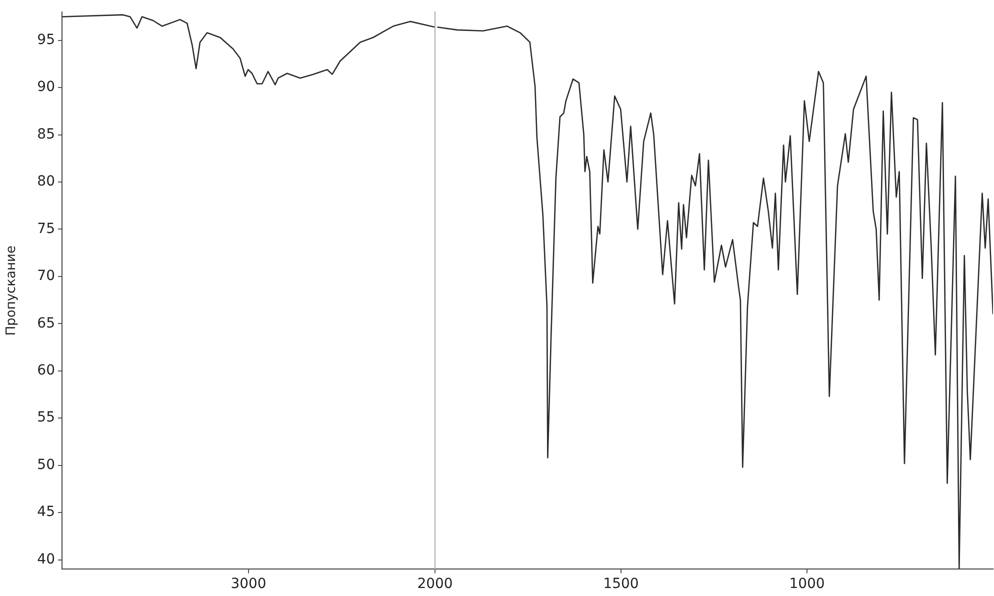 This screenshot has width=994, height=596. What do you see at coordinates (46, 228) in the screenshot?
I see `y-tick-label: 75` at bounding box center [46, 228].